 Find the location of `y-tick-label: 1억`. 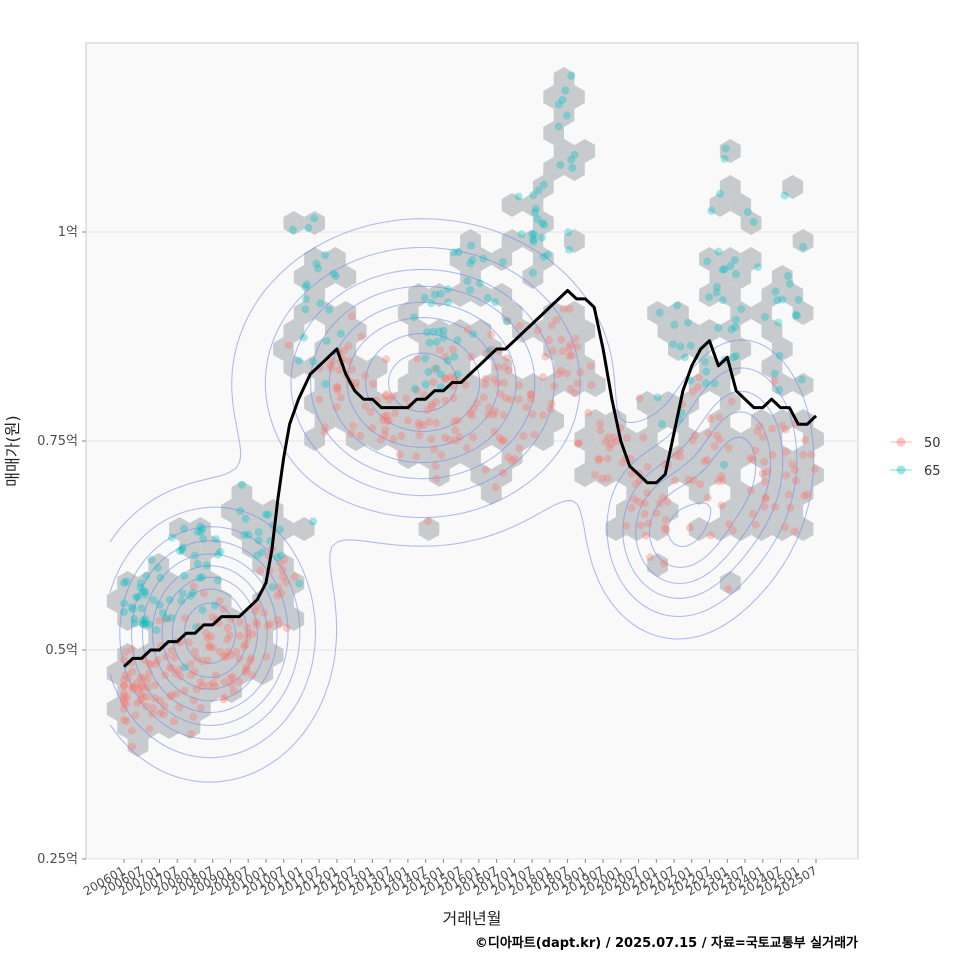

y-tick-label: 1억 is located at coordinates (68, 232).